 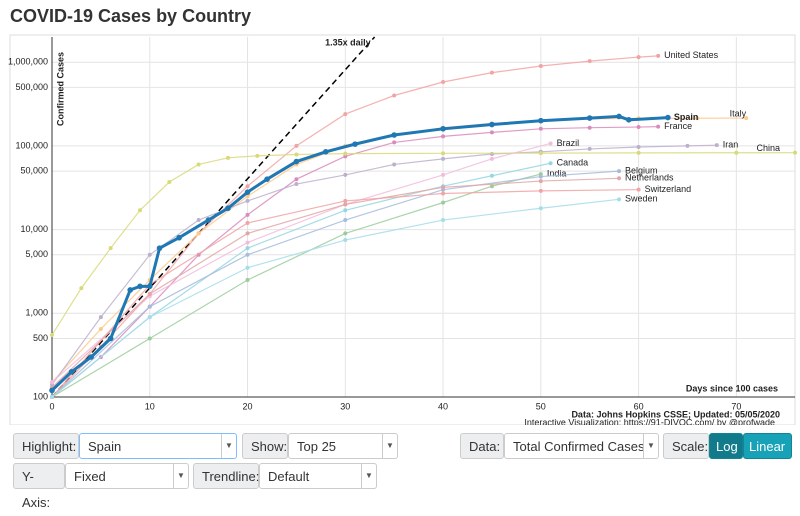 What do you see at coordinates (767, 446) in the screenshot?
I see `scale-linear-button: Linear` at bounding box center [767, 446].